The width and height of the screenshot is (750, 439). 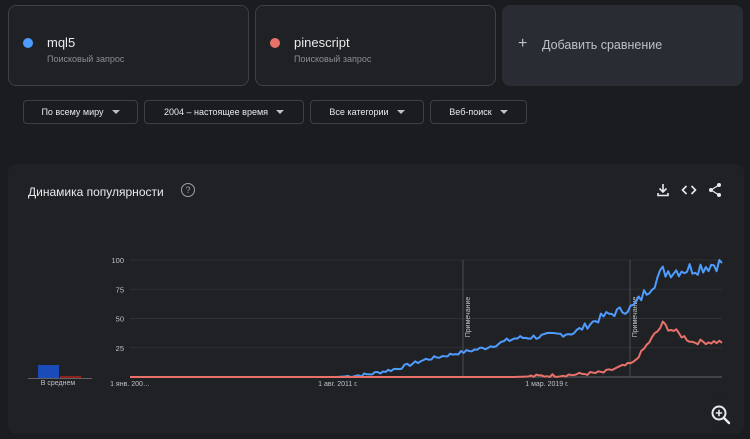 I want to click on region-filter: По всему миру, so click(x=80, y=112).